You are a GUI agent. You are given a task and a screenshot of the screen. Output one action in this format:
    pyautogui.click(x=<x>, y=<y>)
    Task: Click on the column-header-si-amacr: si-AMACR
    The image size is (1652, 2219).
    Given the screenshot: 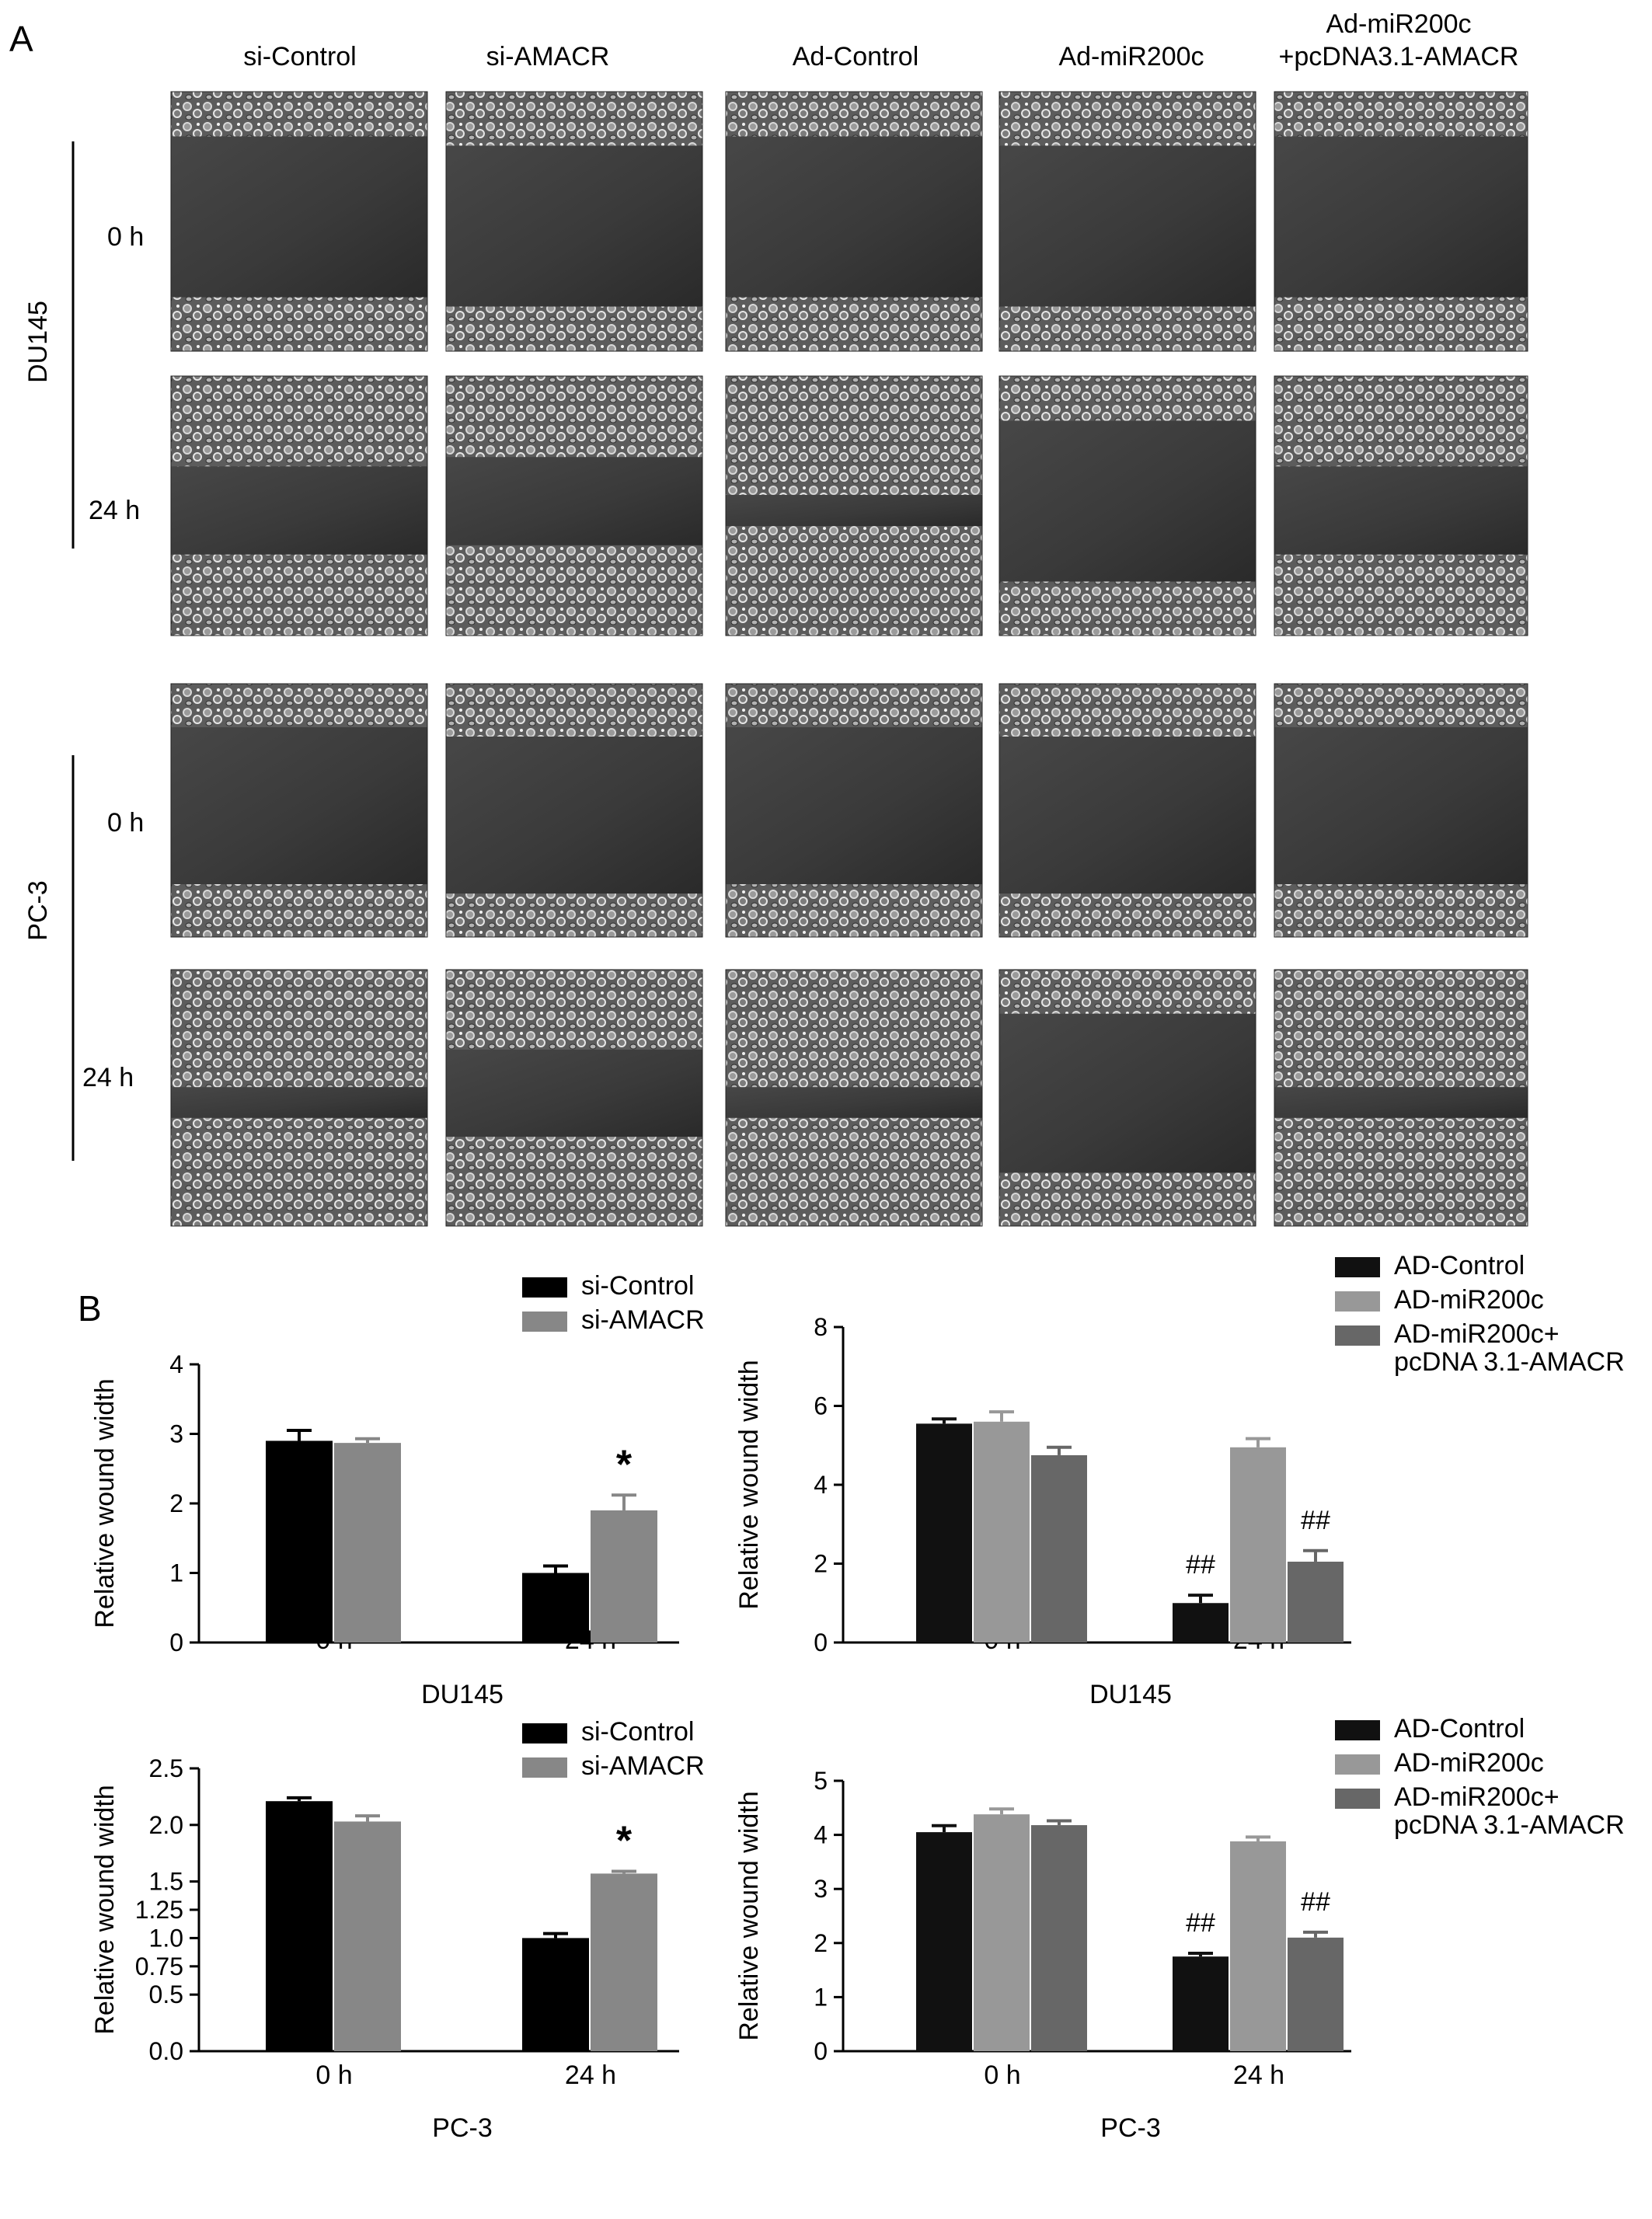 What is the action you would take?
    pyautogui.click(x=548, y=57)
    